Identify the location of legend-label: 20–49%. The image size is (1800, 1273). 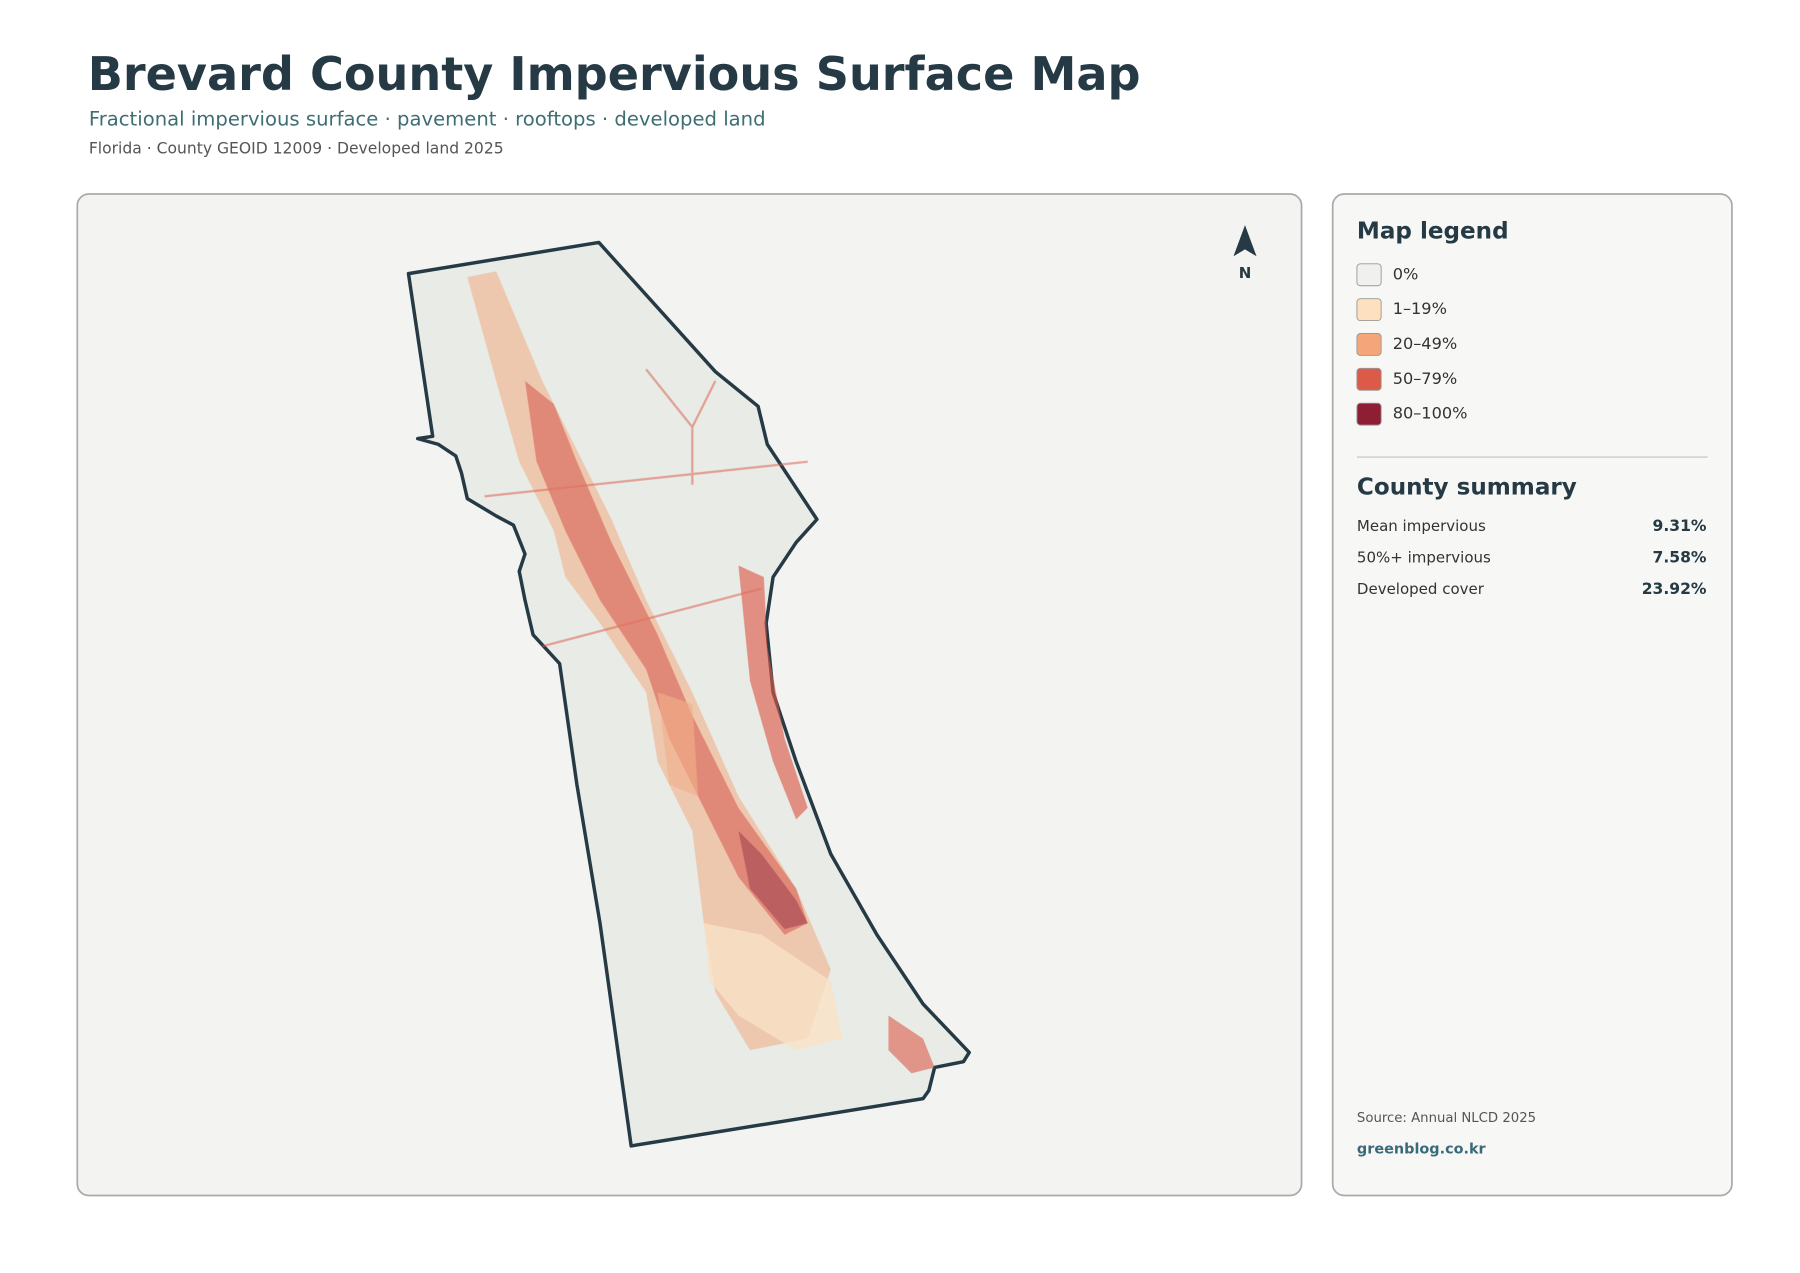
(1425, 343).